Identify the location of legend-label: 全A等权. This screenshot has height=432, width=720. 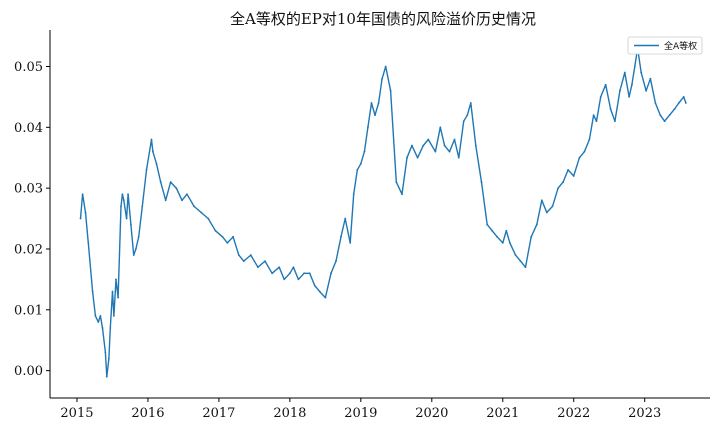
(680, 46).